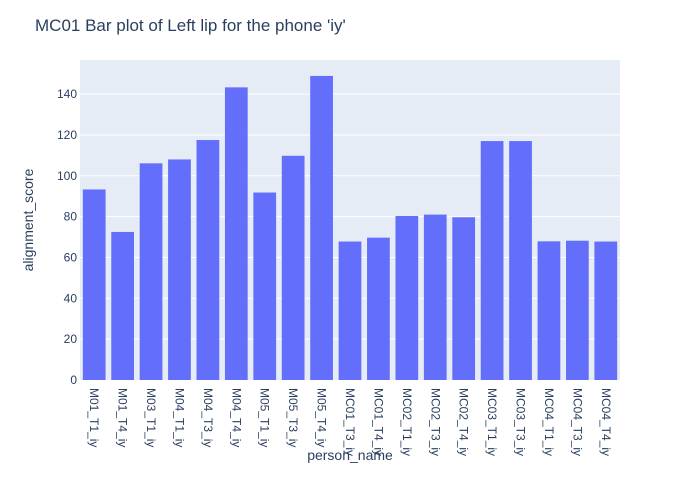 The image size is (700, 500). What do you see at coordinates (67, 94) in the screenshot?
I see `y-tick-label: 140` at bounding box center [67, 94].